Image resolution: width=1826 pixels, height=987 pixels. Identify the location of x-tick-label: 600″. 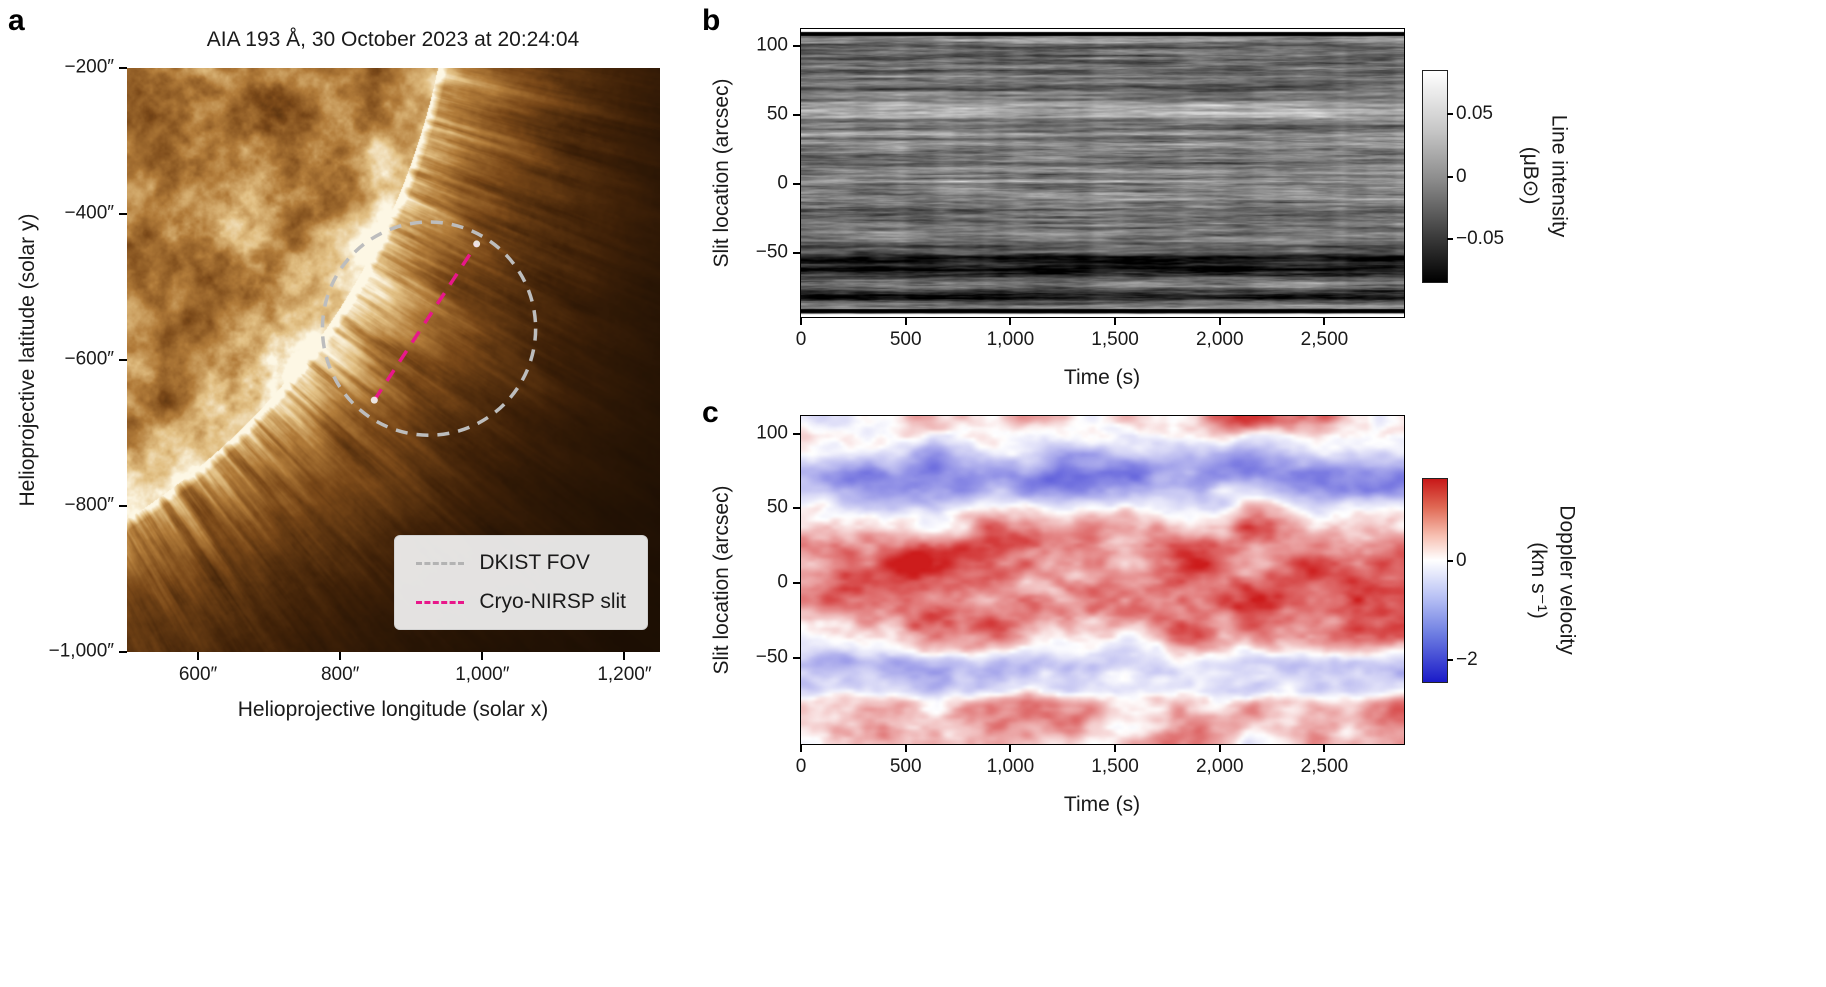
(198, 674).